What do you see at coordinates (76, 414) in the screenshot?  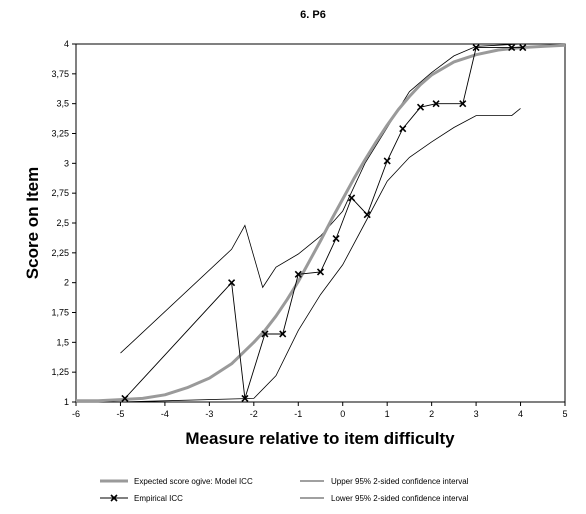 I see `x-tick-label: -6` at bounding box center [76, 414].